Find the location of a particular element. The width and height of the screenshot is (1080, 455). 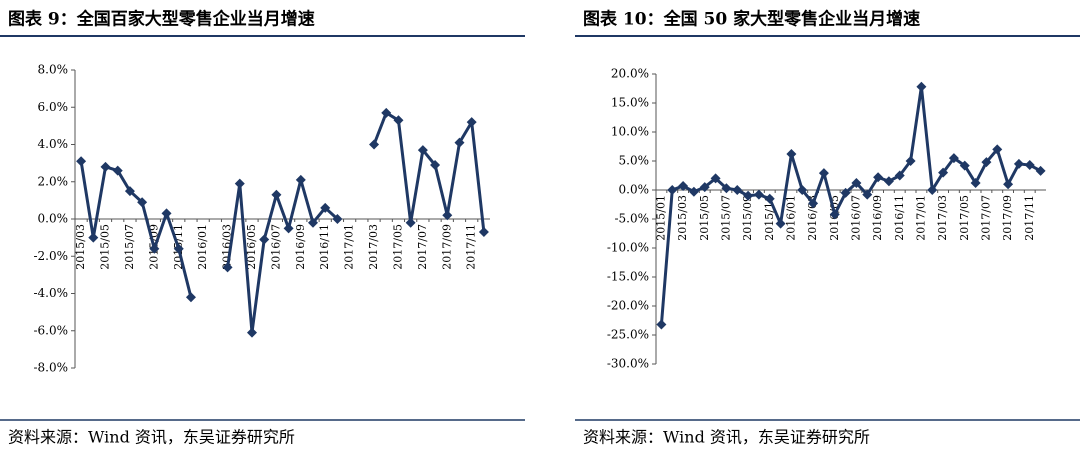

y-tick-label: 15.0% is located at coordinates (630, 103).